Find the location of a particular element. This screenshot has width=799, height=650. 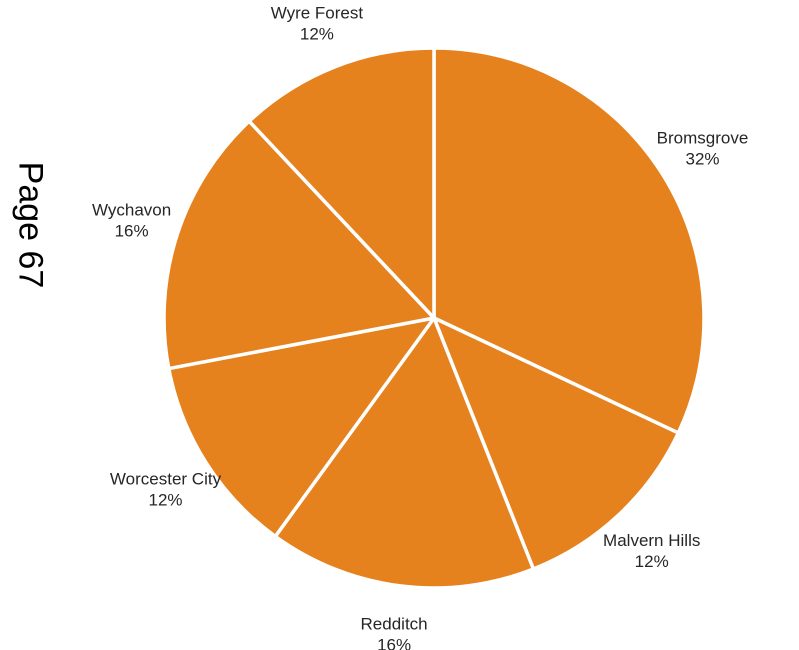

slice-name: Wyre Forest is located at coordinates (317, 12).